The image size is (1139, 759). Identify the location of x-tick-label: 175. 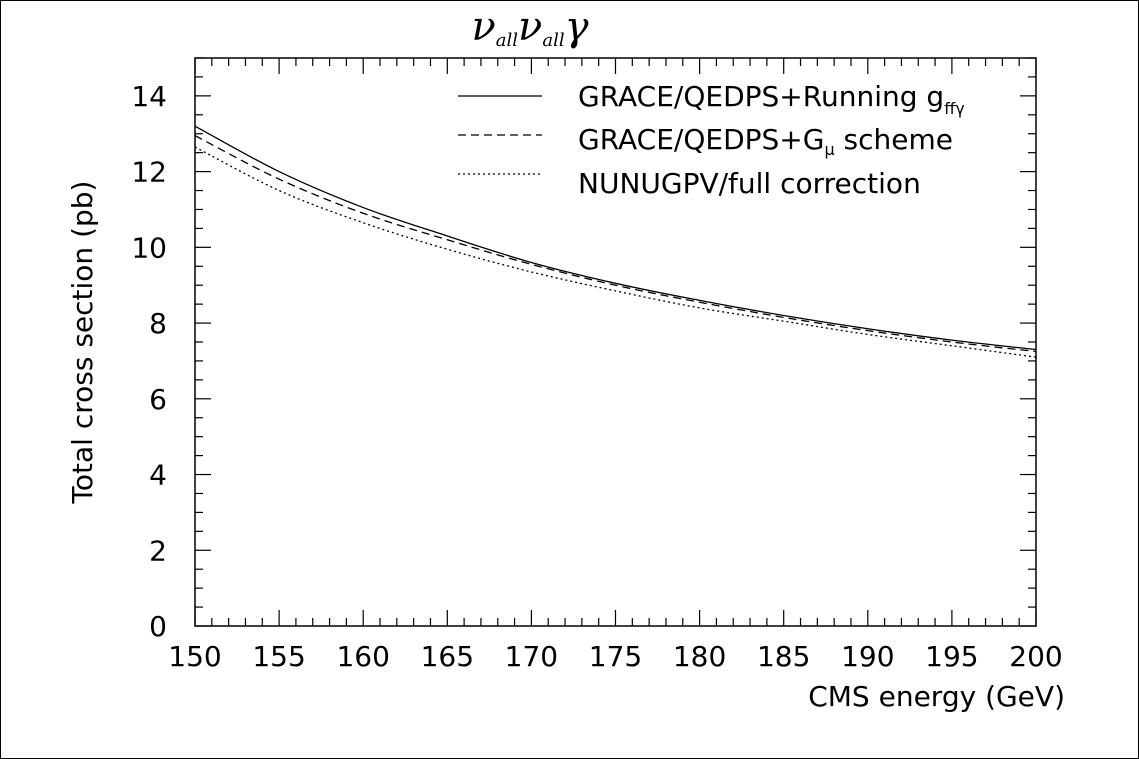
(615, 656).